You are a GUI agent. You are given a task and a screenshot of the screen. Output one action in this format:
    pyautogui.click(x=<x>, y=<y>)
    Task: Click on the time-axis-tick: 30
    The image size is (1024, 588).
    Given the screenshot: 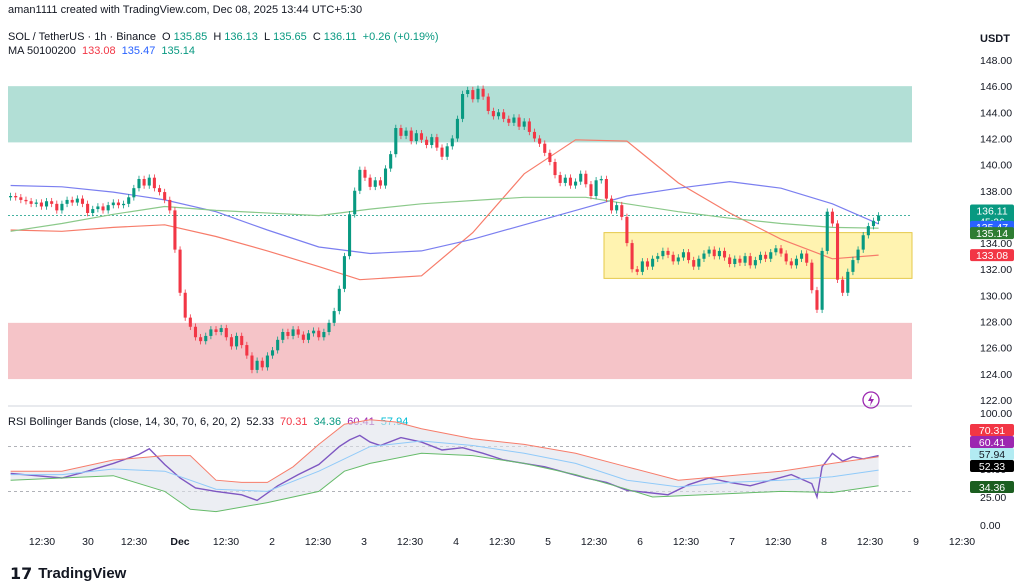 What is the action you would take?
    pyautogui.click(x=88, y=542)
    